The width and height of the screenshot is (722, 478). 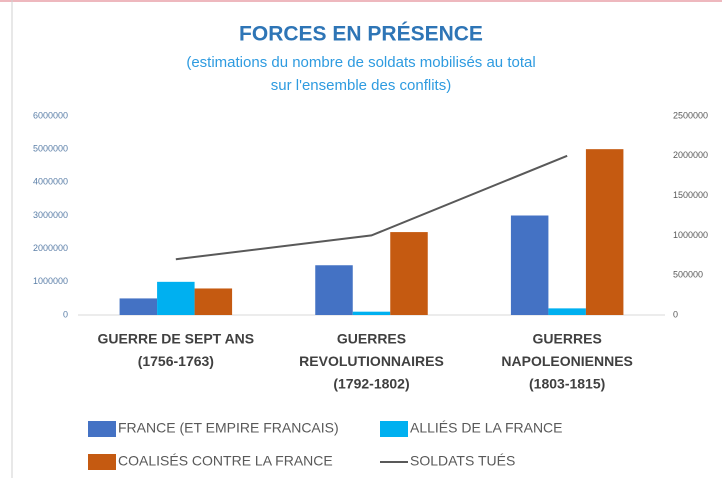 What do you see at coordinates (50, 149) in the screenshot?
I see `y-tick-label: 5000000` at bounding box center [50, 149].